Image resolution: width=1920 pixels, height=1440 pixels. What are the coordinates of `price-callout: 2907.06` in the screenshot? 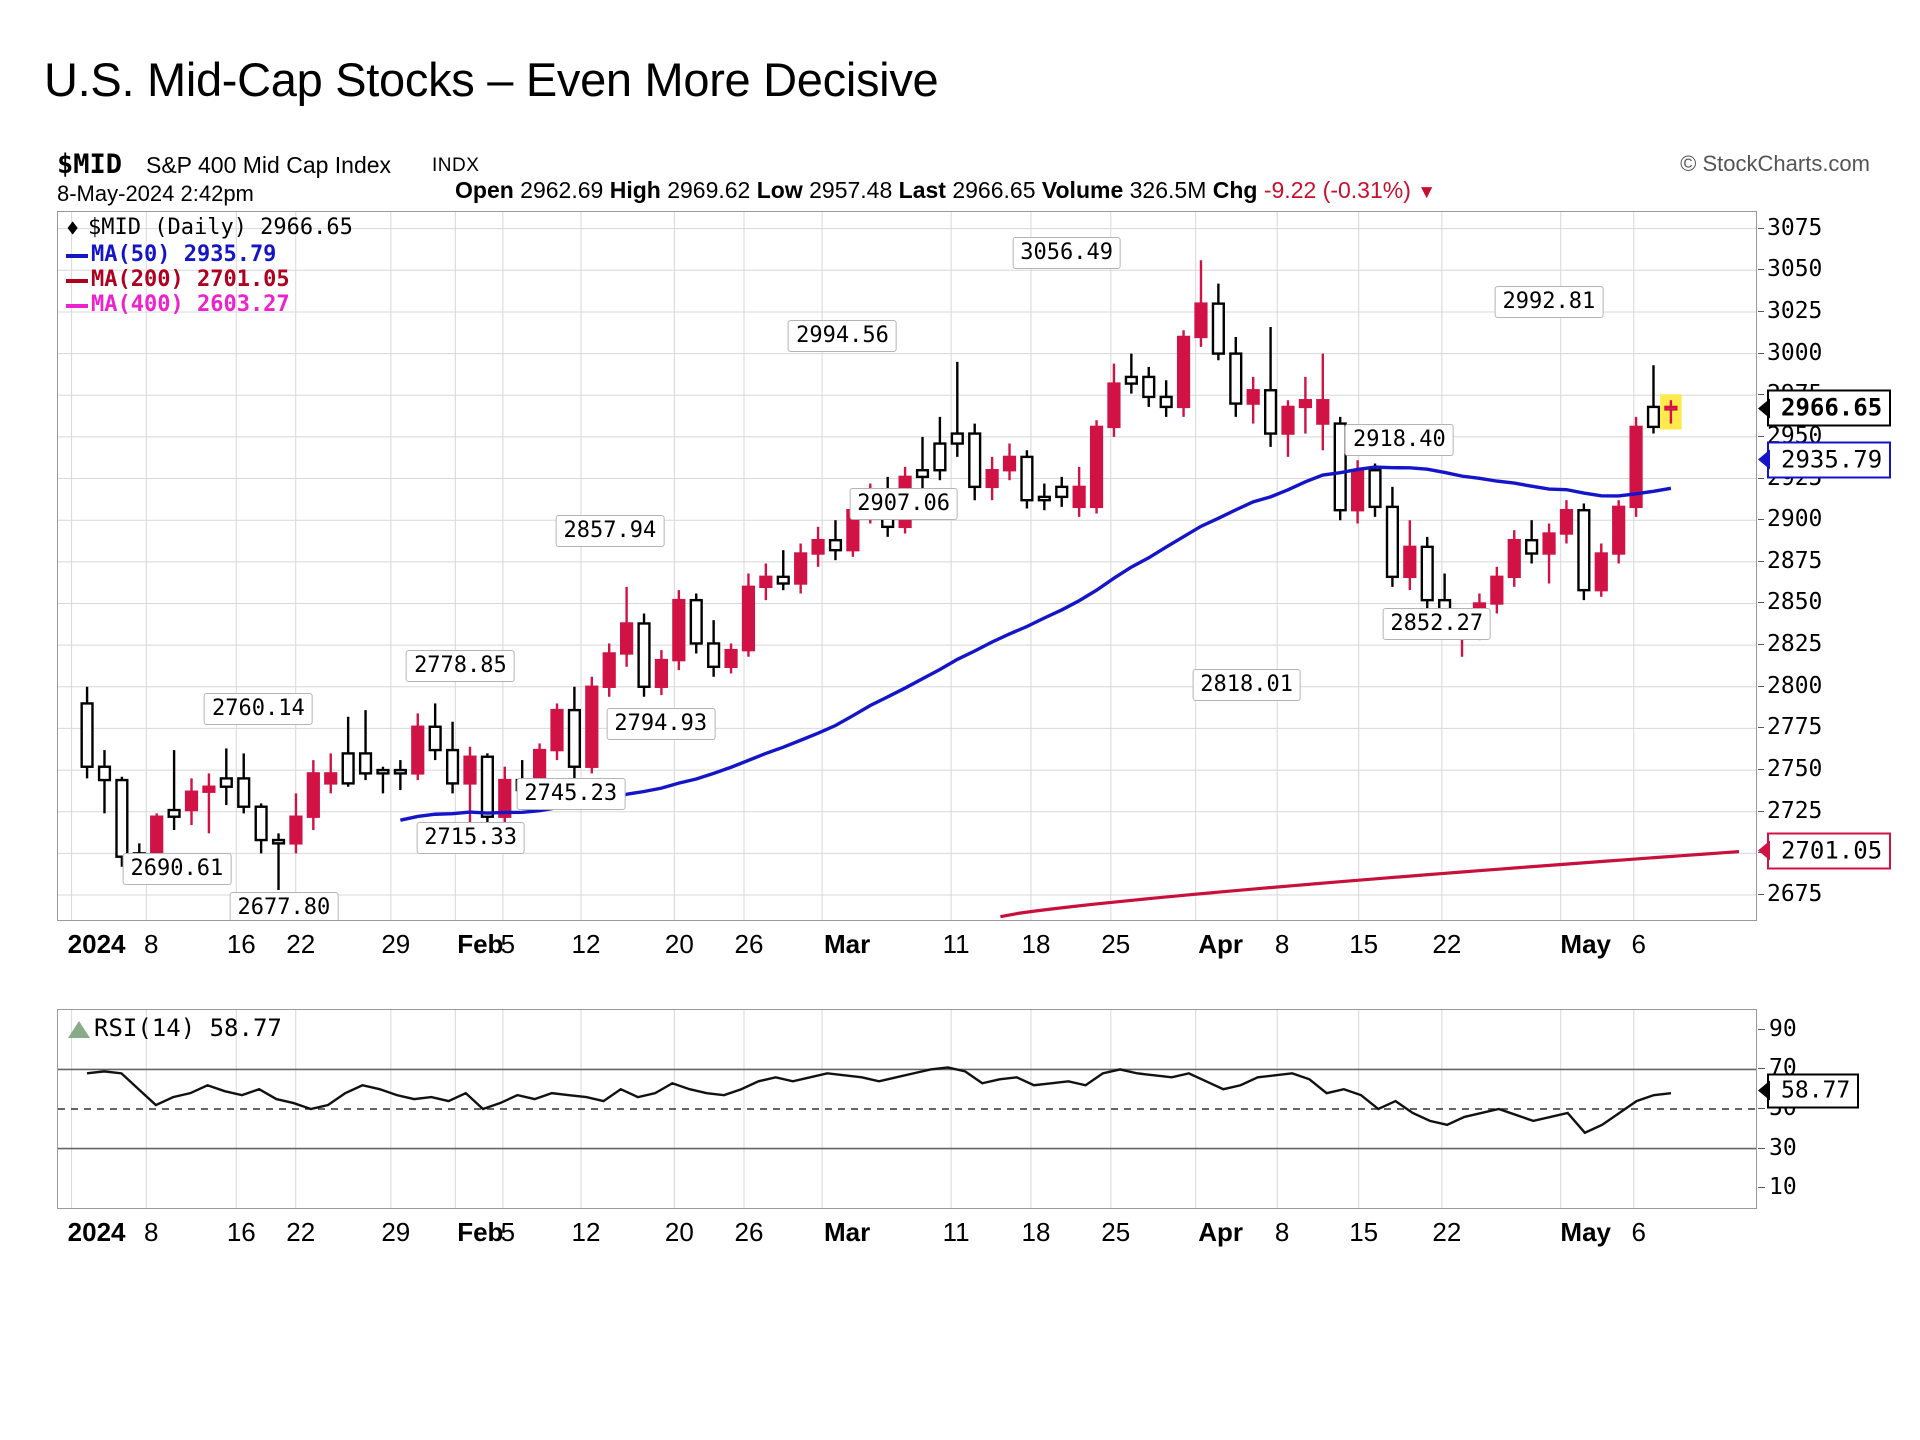 It's located at (903, 504).